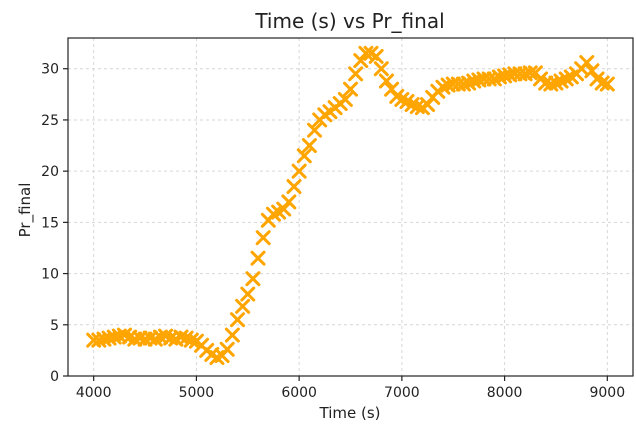 Image resolution: width=636 pixels, height=425 pixels. I want to click on y-tick-label: 10, so click(50, 275).